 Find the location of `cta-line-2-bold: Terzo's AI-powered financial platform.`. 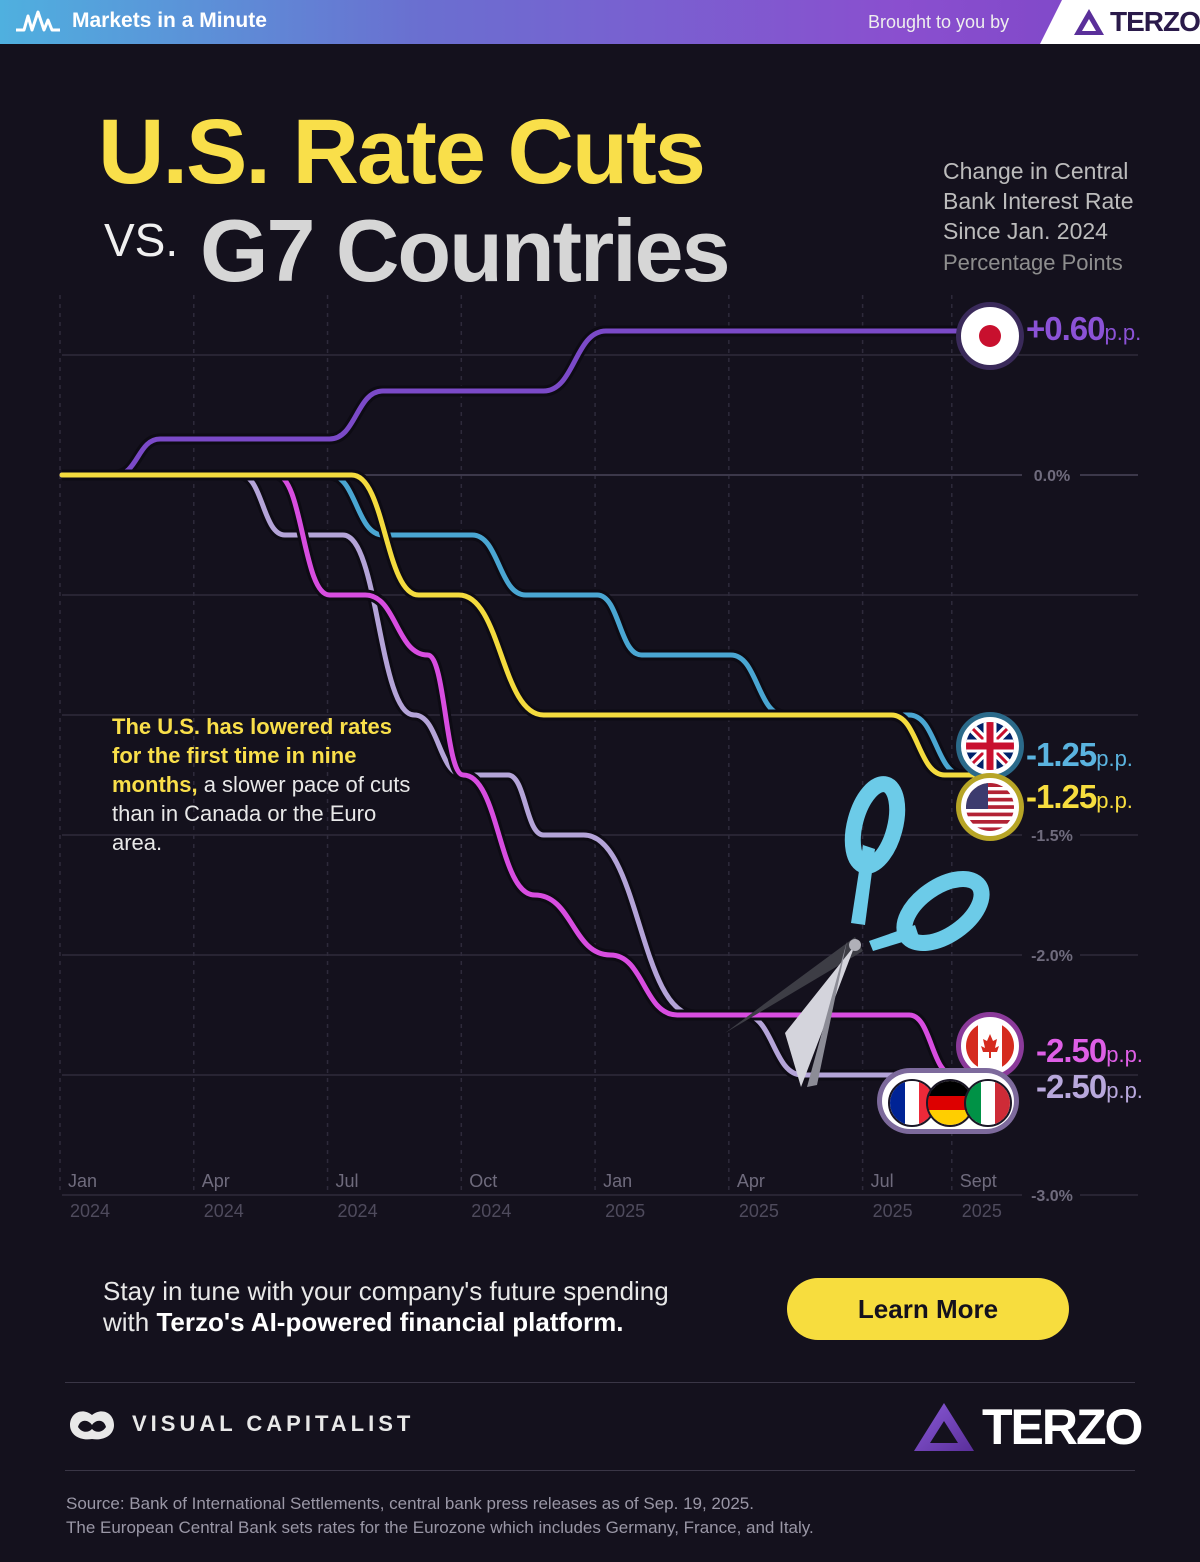

cta-line-2-bold: Terzo's AI-powered financial platform. is located at coordinates (390, 1322).